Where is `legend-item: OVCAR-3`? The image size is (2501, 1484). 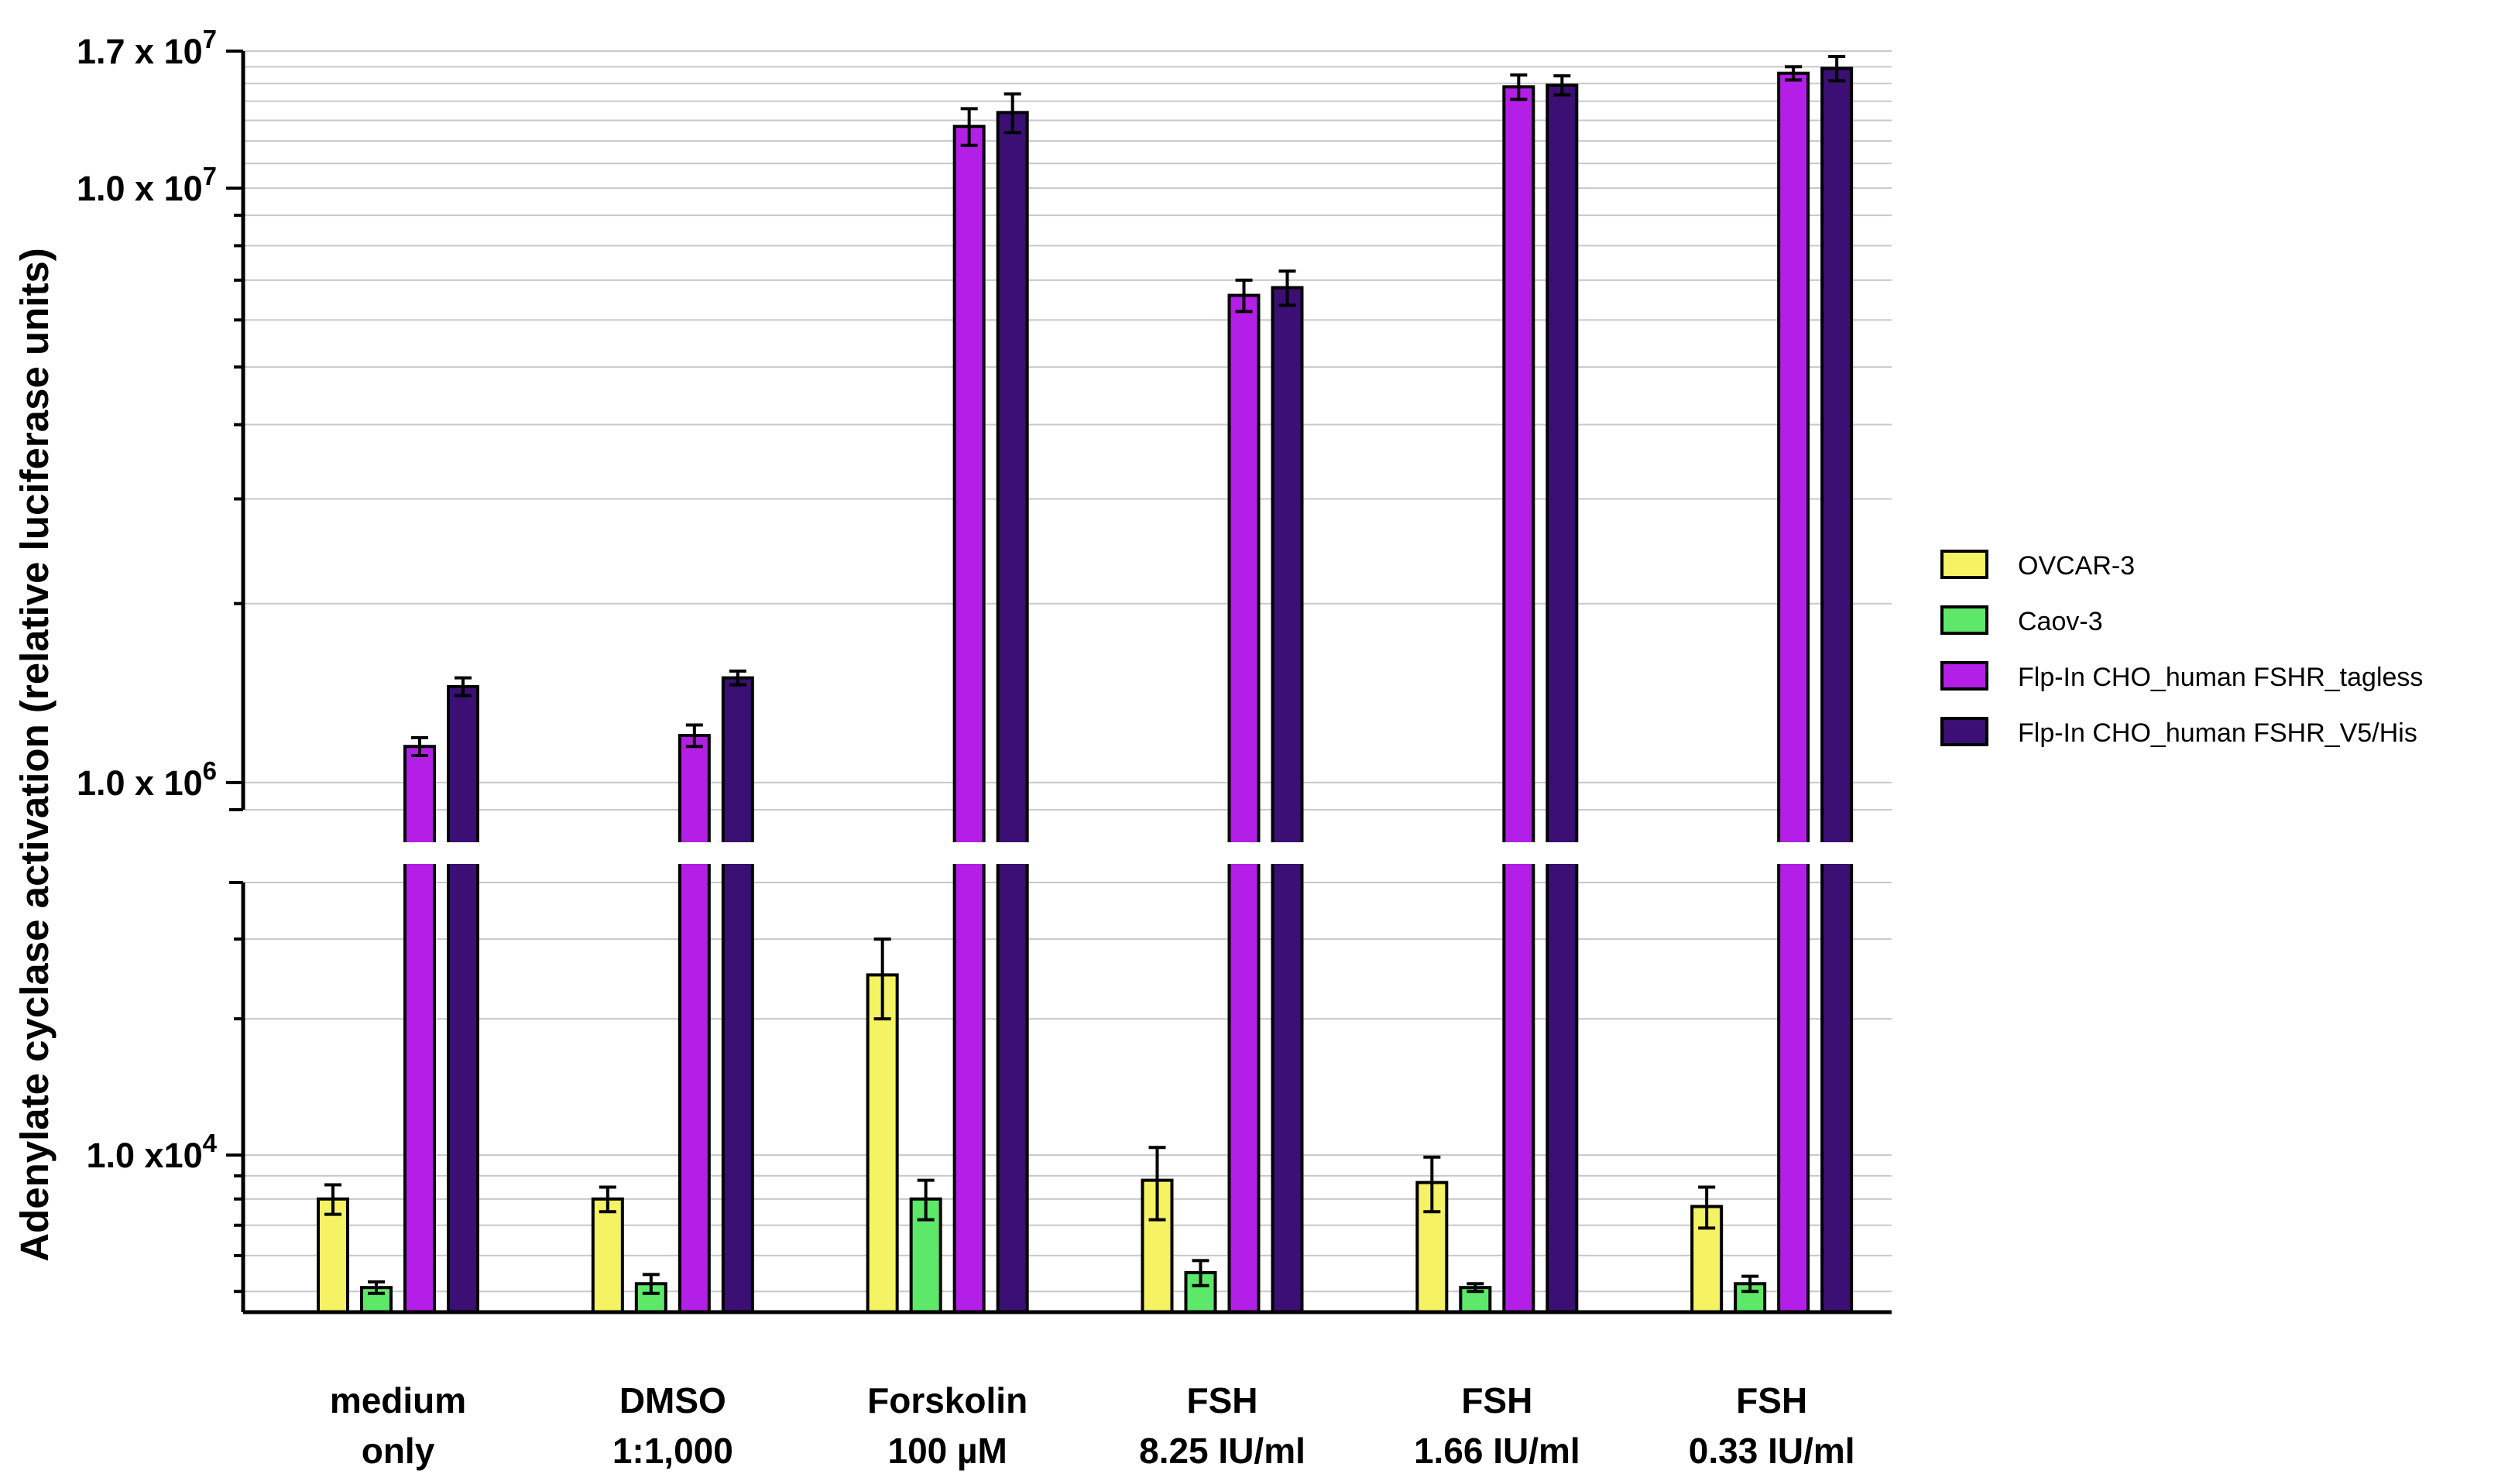
legend-item: OVCAR-3 is located at coordinates (2037, 565).